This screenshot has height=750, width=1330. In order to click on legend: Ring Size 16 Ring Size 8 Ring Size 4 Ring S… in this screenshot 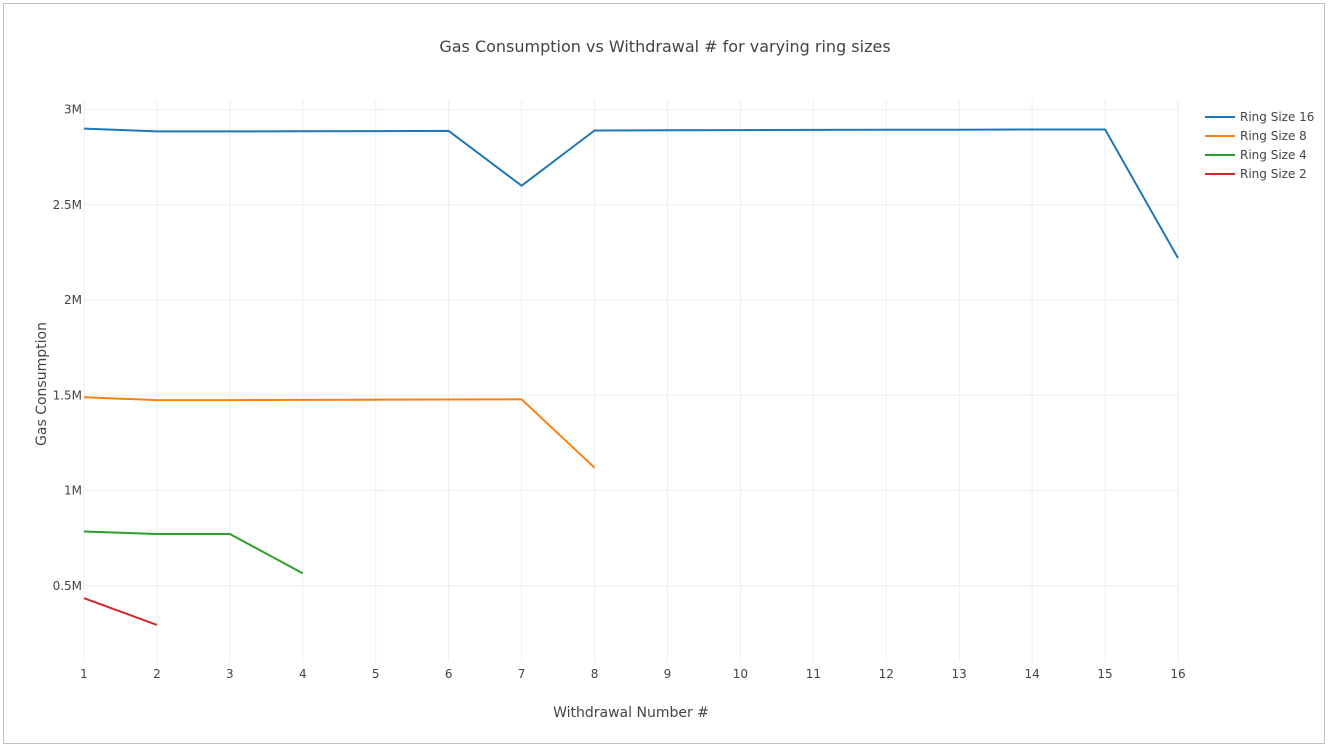, I will do `click(1259, 145)`.